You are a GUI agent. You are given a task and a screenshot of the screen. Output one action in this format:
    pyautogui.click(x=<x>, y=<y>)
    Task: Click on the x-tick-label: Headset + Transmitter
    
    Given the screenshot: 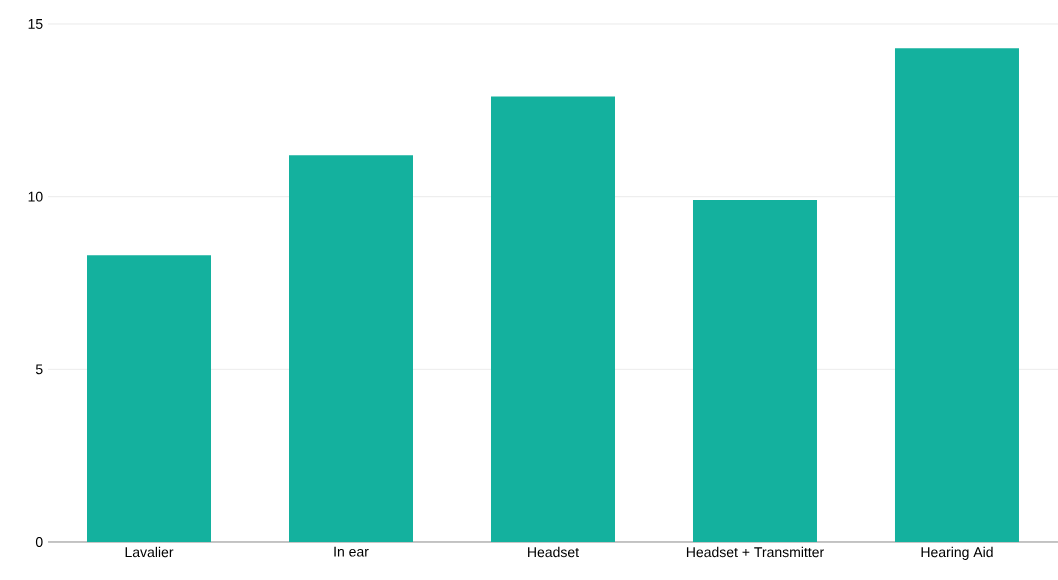 What is the action you would take?
    pyautogui.click(x=755, y=552)
    